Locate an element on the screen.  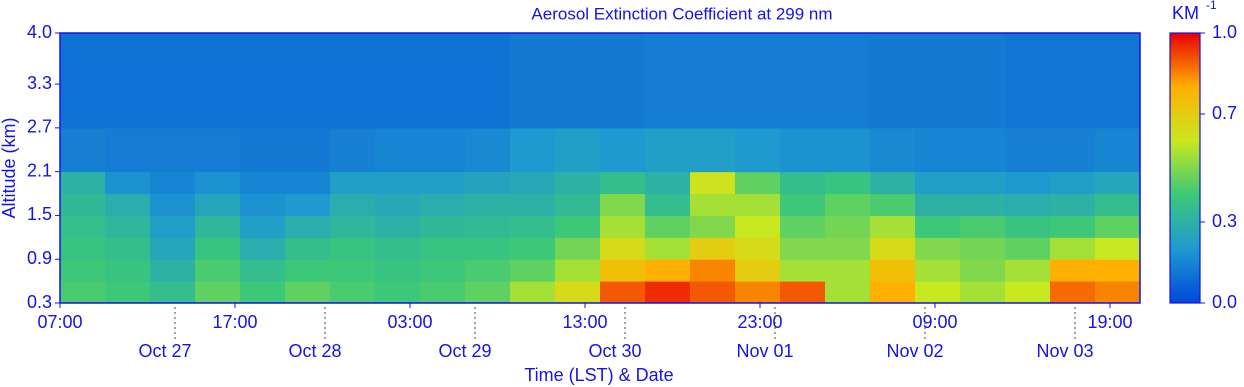
x-tick-label: 17:00 is located at coordinates (234, 322).